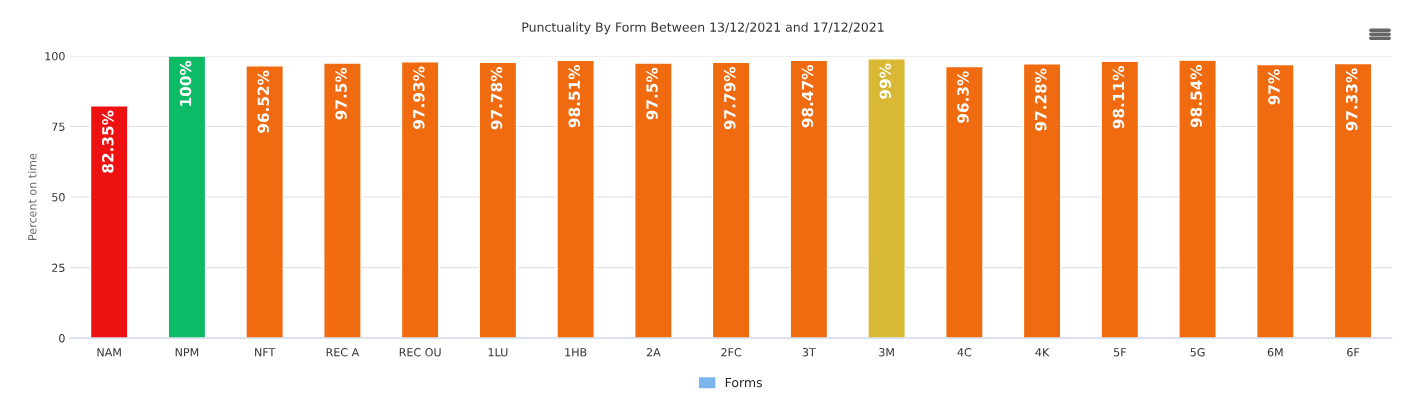 The image size is (1406, 403). I want to click on x-tick-label: NFT, so click(265, 352).